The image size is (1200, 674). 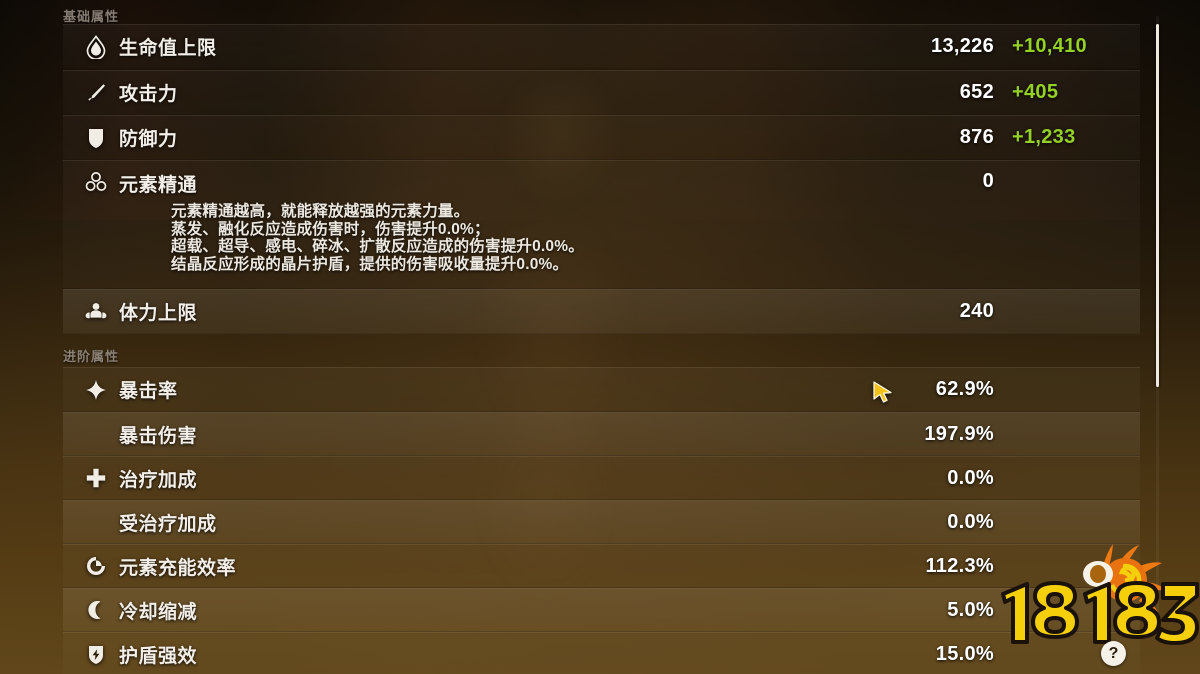 I want to click on stat-value: 652, so click(x=976, y=92).